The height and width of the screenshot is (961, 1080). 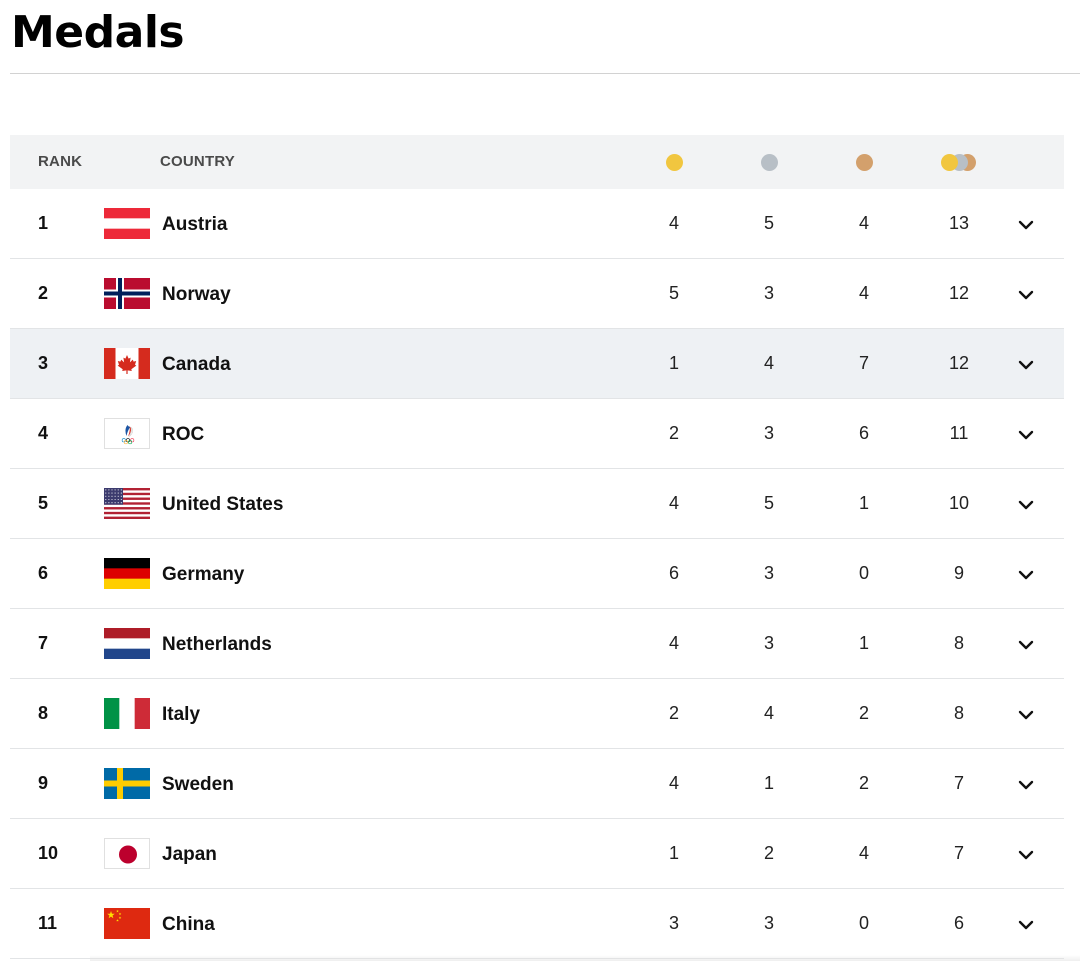 What do you see at coordinates (198, 784) in the screenshot?
I see `country-name: Sweden` at bounding box center [198, 784].